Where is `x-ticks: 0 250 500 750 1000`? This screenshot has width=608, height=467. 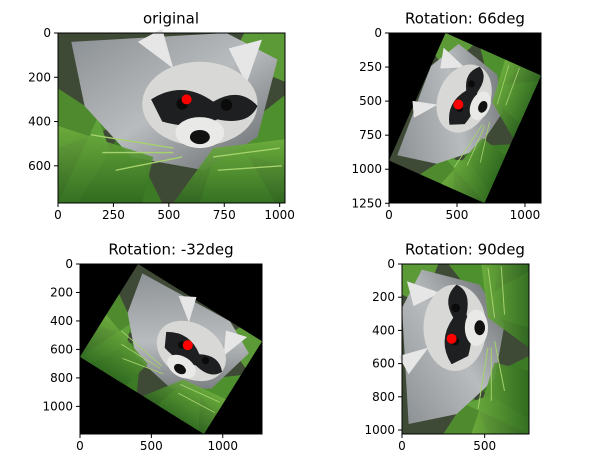 x-ticks: 0 250 500 750 1000 is located at coordinates (174, 212).